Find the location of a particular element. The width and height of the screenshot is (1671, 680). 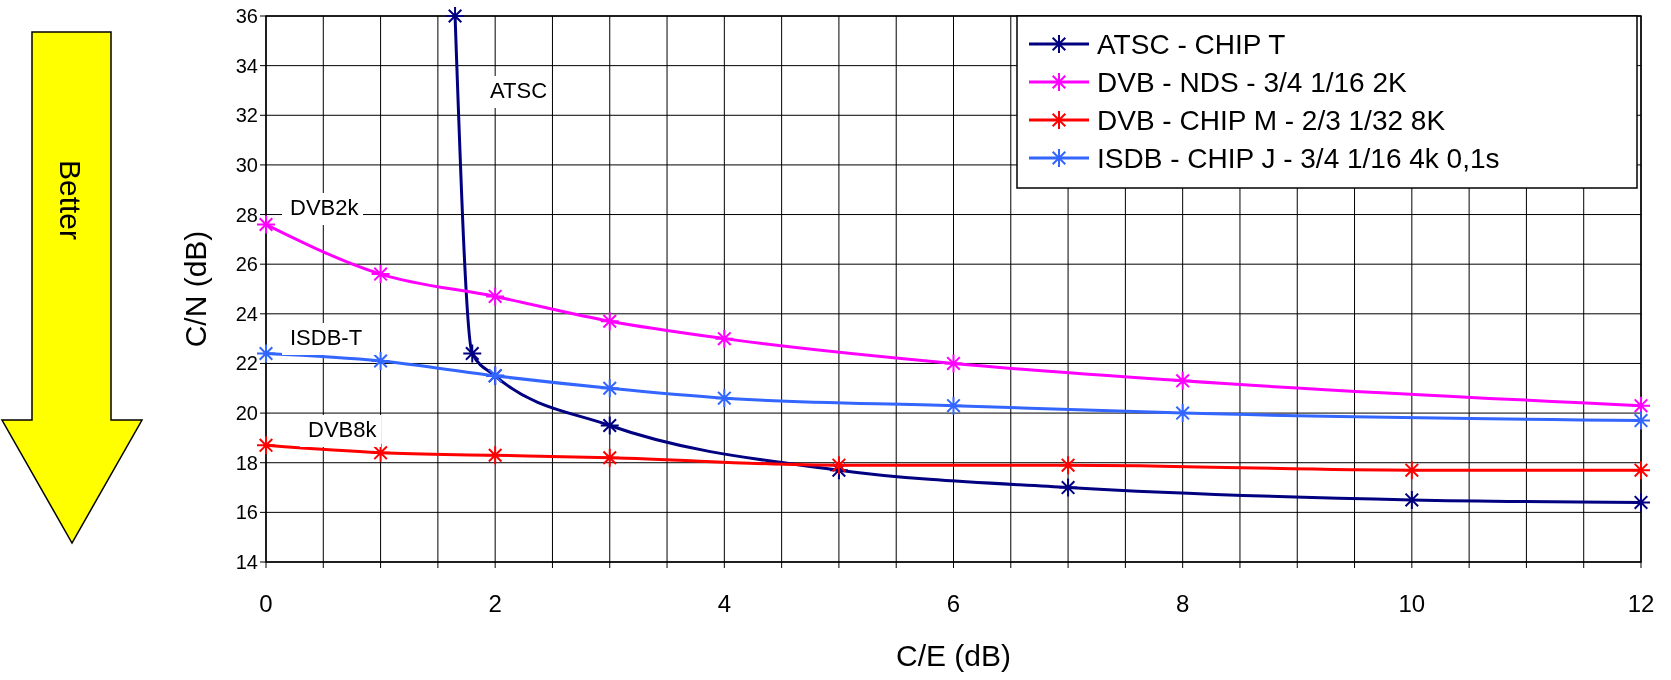

y-tick-label: 24 is located at coordinates (246, 313).